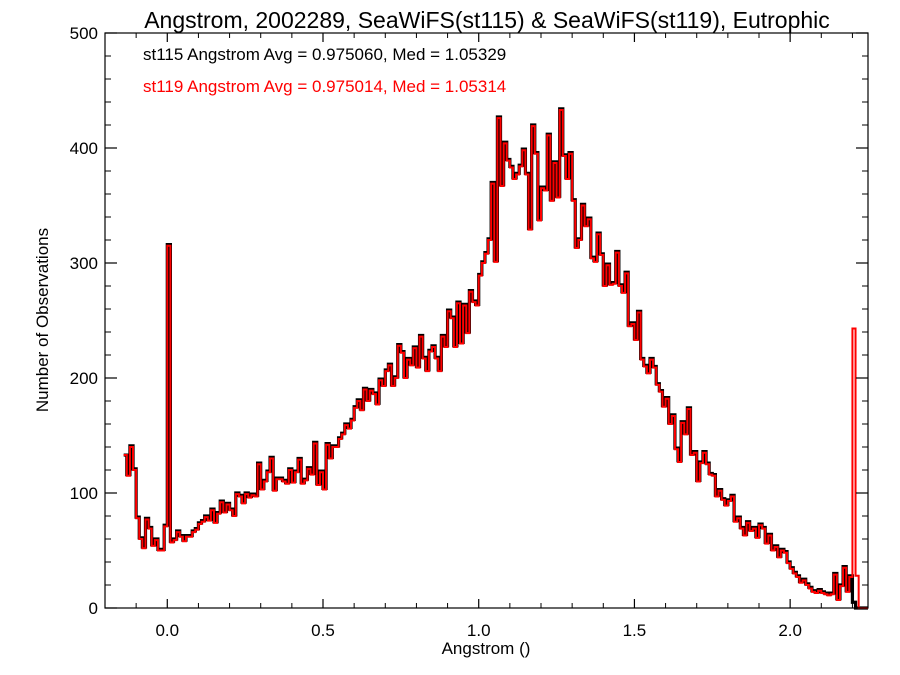 The image size is (900, 675). What do you see at coordinates (84, 493) in the screenshot?
I see `y-tick-label: 100` at bounding box center [84, 493].